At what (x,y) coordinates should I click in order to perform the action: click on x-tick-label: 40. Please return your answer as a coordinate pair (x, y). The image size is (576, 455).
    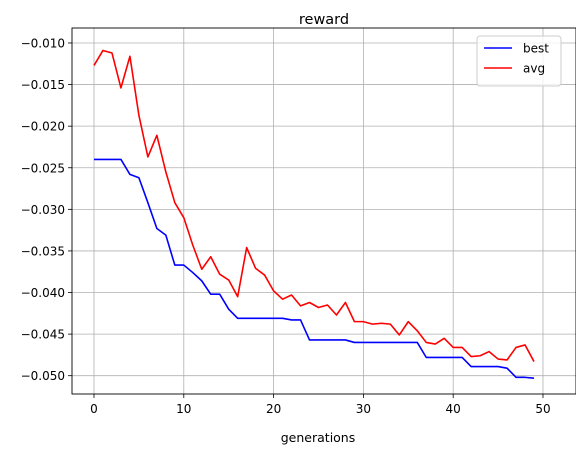
    Looking at the image, I should click on (453, 409).